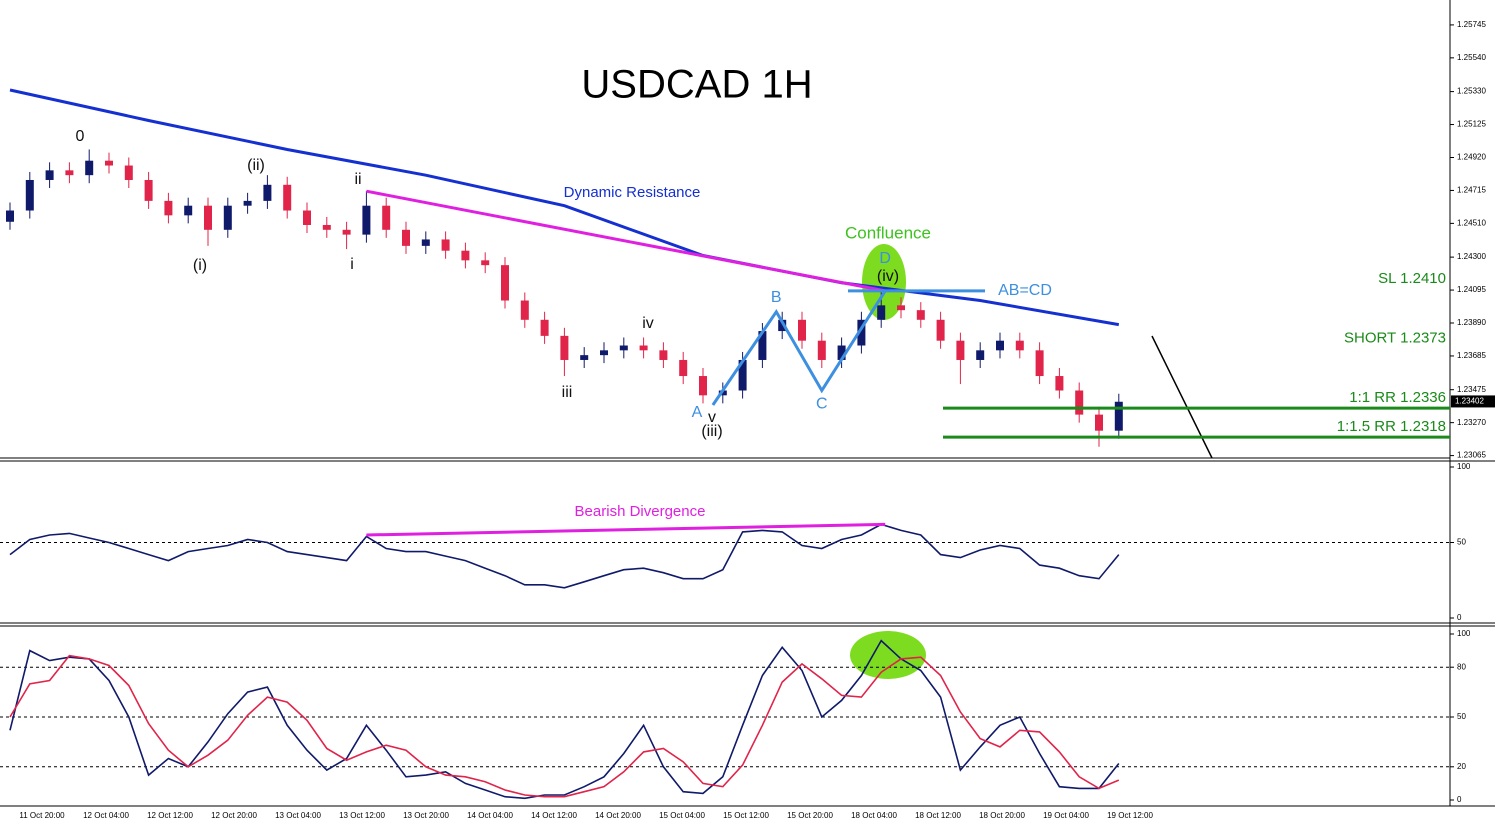 This screenshot has width=1495, height=828. Describe the element at coordinates (1471, 422) in the screenshot. I see `y-tick-label: 1.23270` at that location.